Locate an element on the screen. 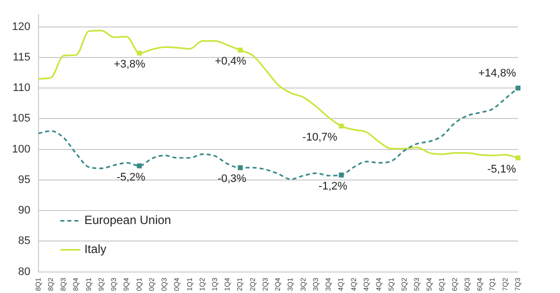  annotation: -0,3% is located at coordinates (232, 179).